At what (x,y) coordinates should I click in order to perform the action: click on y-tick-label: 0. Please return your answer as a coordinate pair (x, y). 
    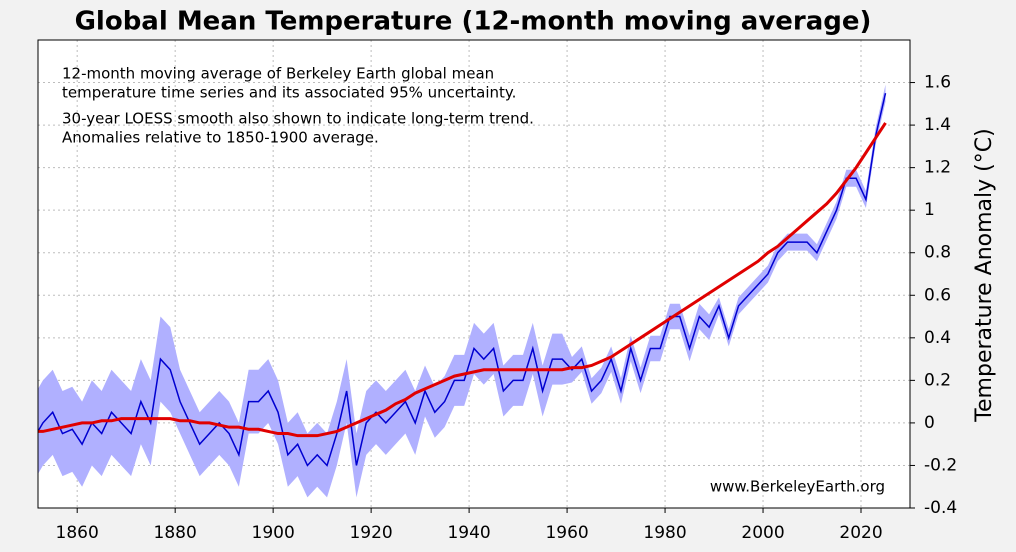
    Looking at the image, I should click on (929, 423).